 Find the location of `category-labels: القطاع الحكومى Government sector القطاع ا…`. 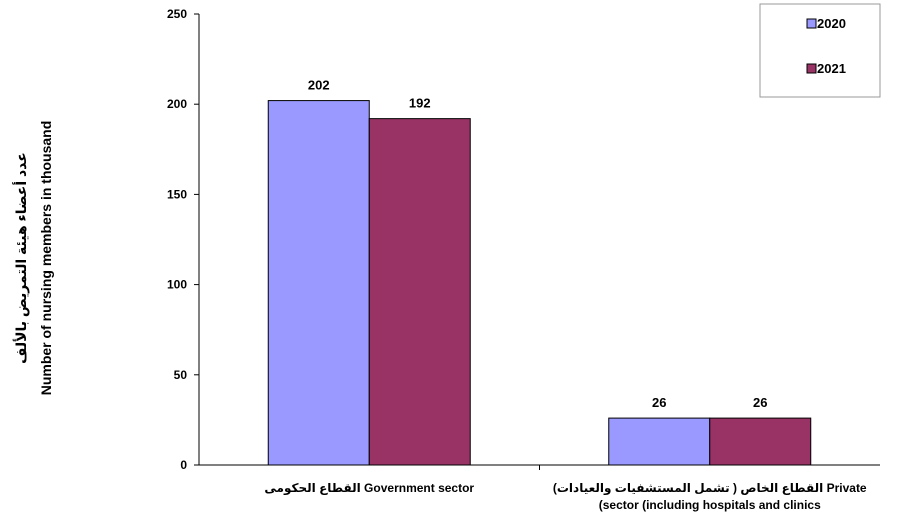

category-labels: القطاع الحكومى Government sector القطاع ا… is located at coordinates (565, 496).